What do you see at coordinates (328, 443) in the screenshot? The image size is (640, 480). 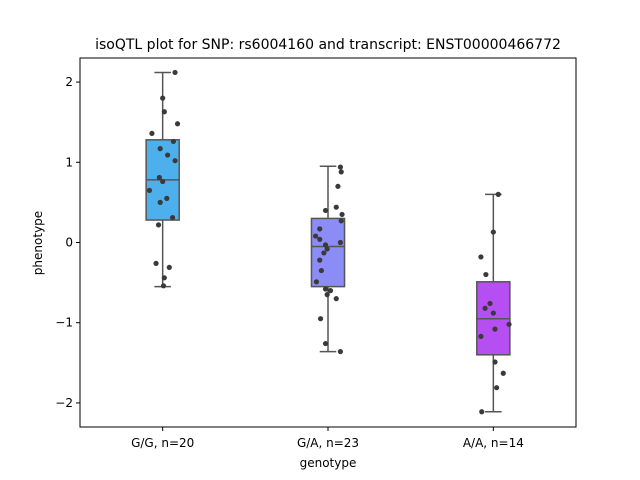 I see `x-tick-label-1: G/A, n=23` at bounding box center [328, 443].